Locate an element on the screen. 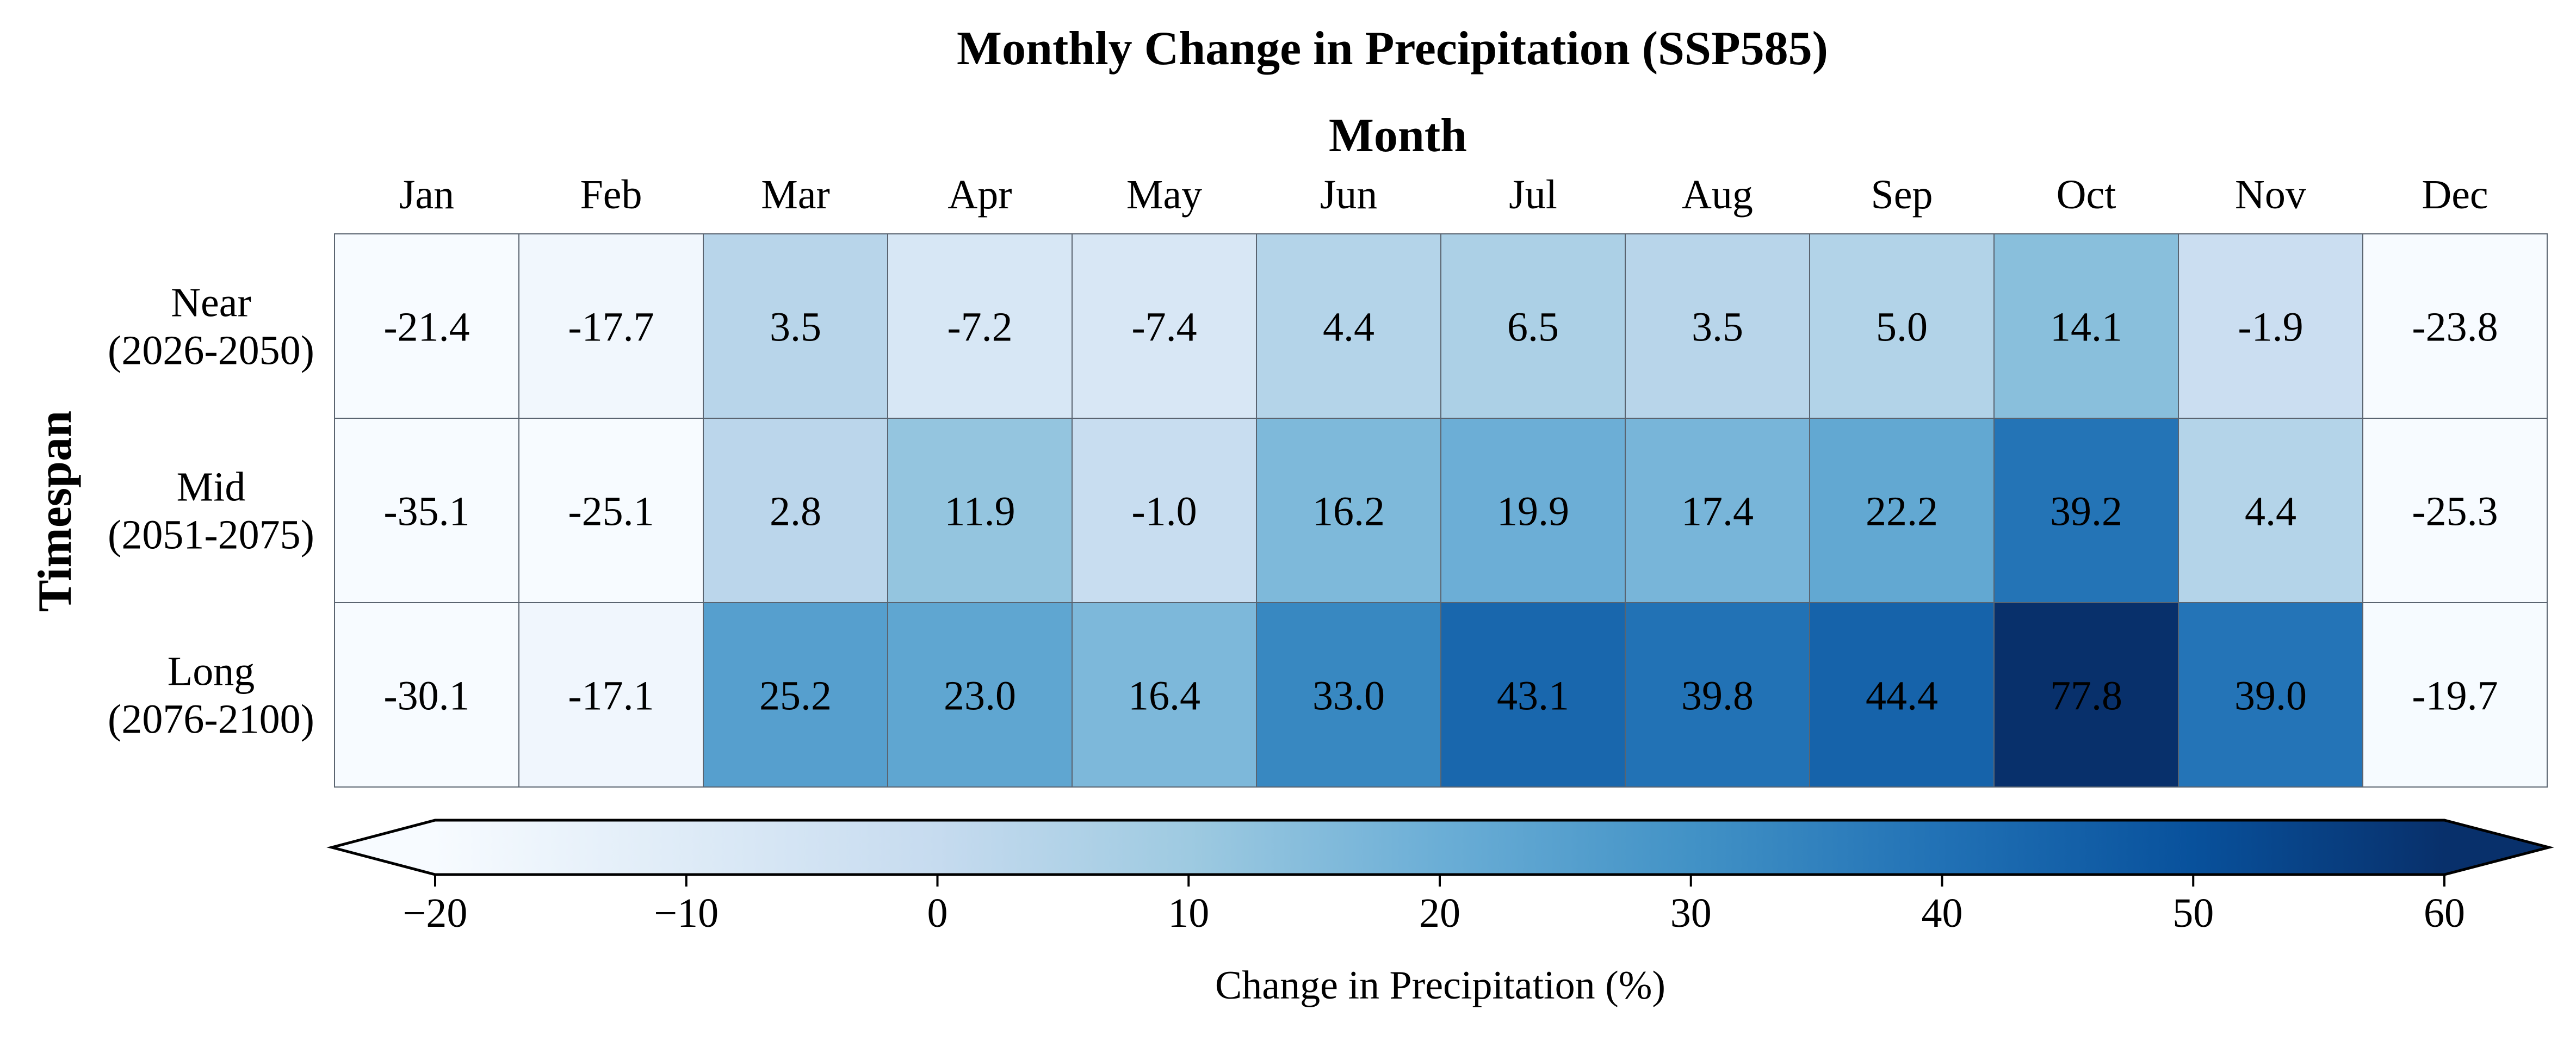 The width and height of the screenshot is (2576, 1041). cell-value-label: 2.8 is located at coordinates (795, 512).